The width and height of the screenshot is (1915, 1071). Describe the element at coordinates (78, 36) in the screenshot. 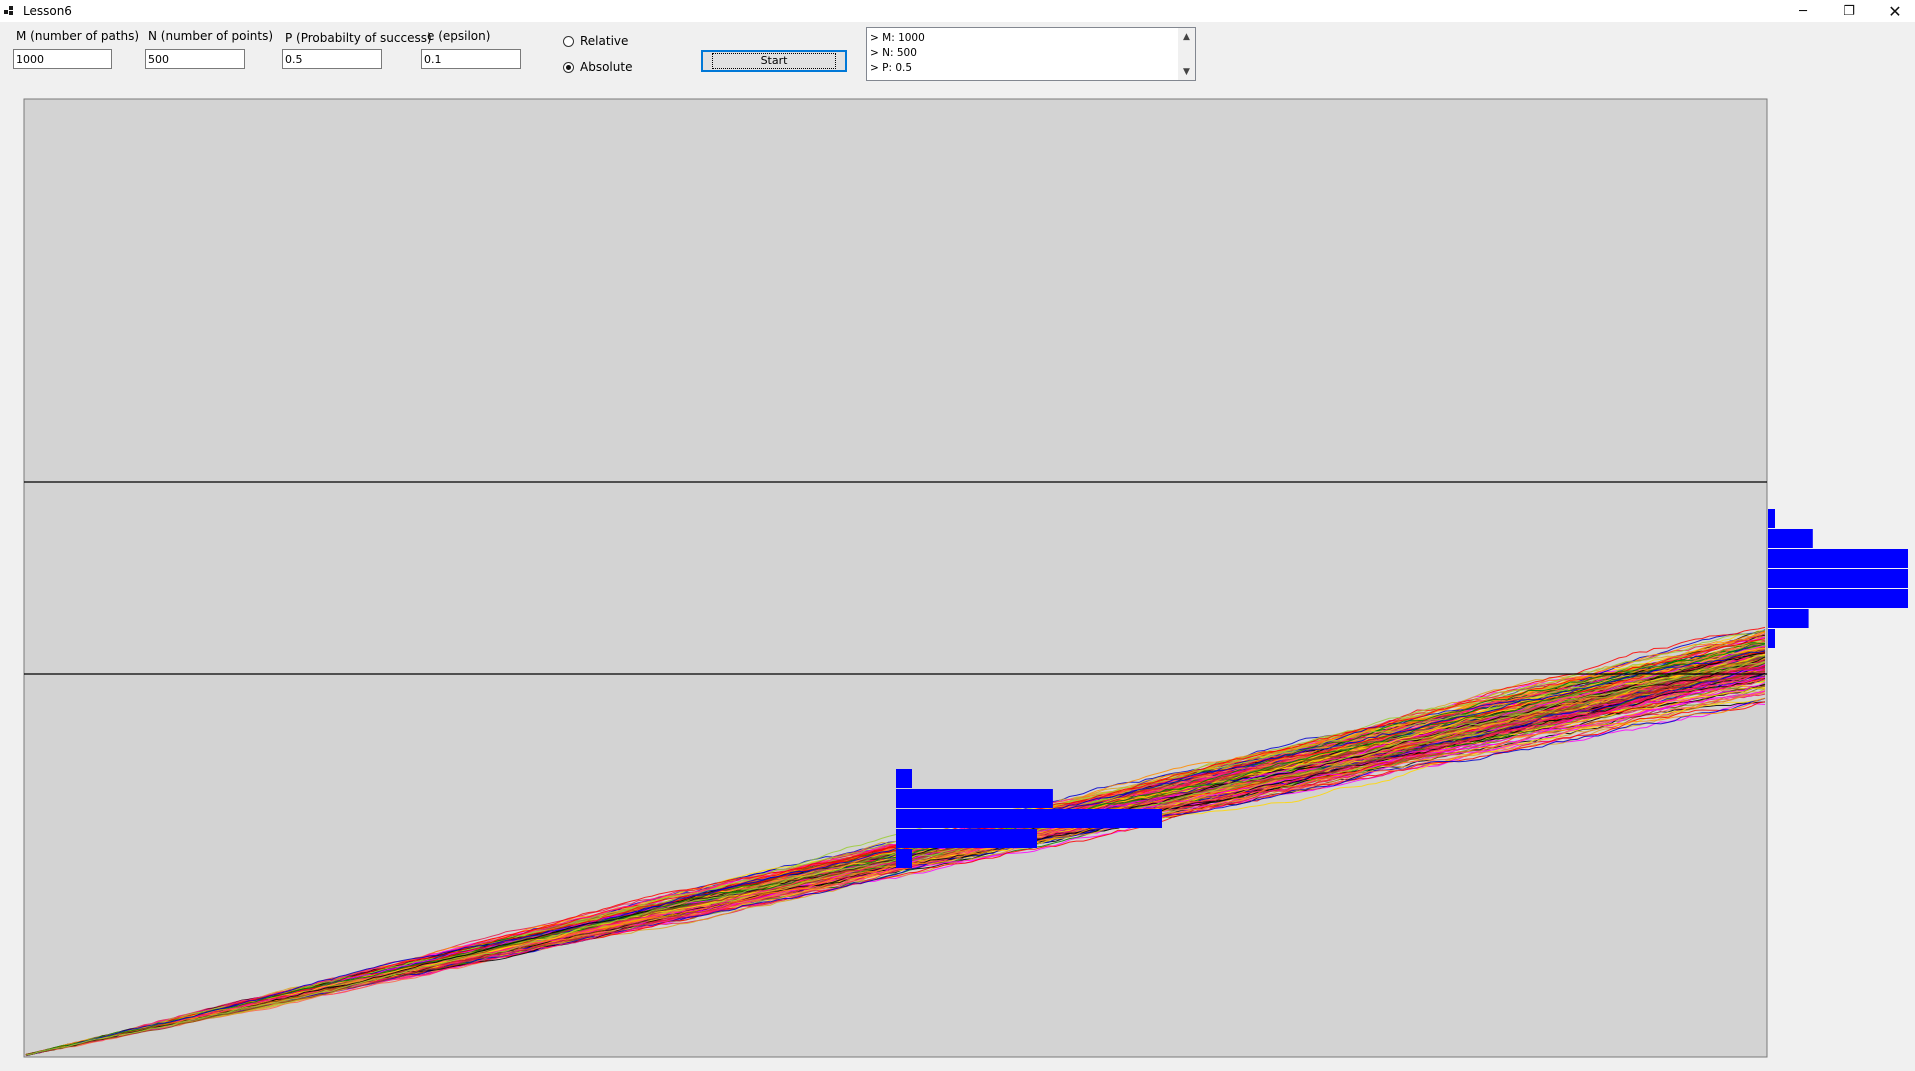

I see `m-label: M (number of paths)` at that location.